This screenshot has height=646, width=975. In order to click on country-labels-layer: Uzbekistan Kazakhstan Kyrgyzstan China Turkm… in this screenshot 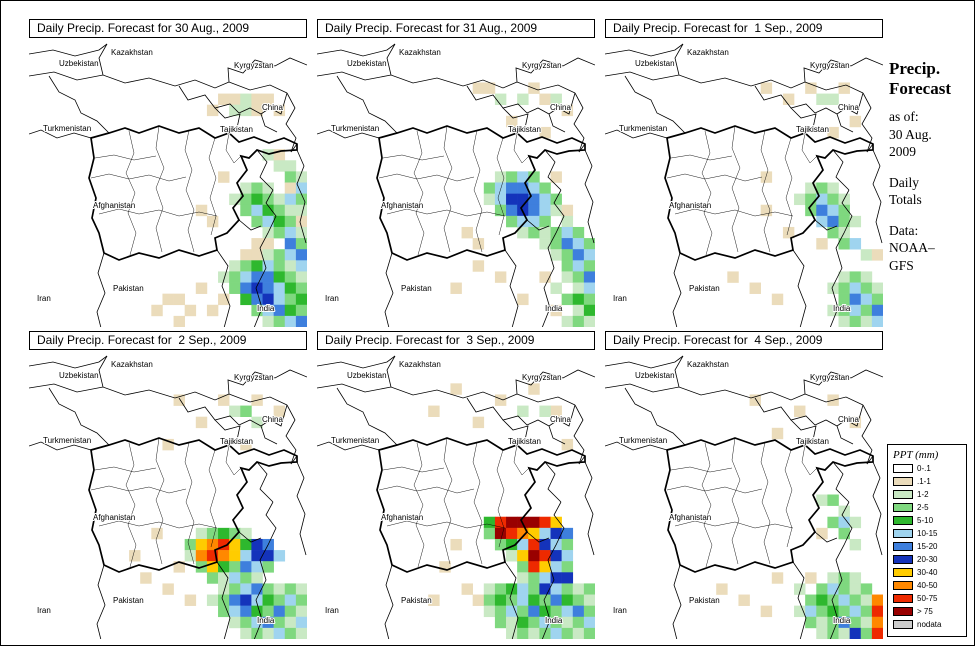, I will do `click(448, 180)`.